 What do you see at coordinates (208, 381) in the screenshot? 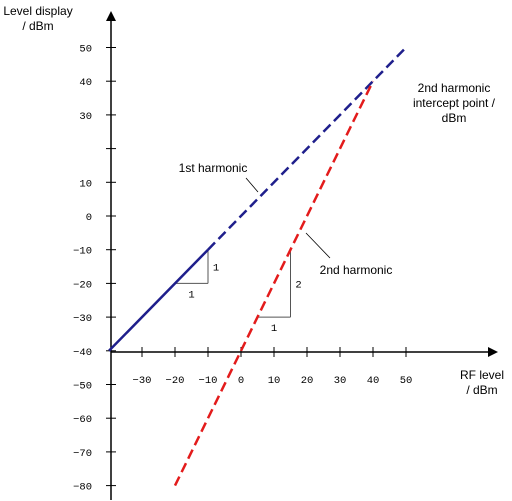
I see `x-tick-label: −10` at bounding box center [208, 381].